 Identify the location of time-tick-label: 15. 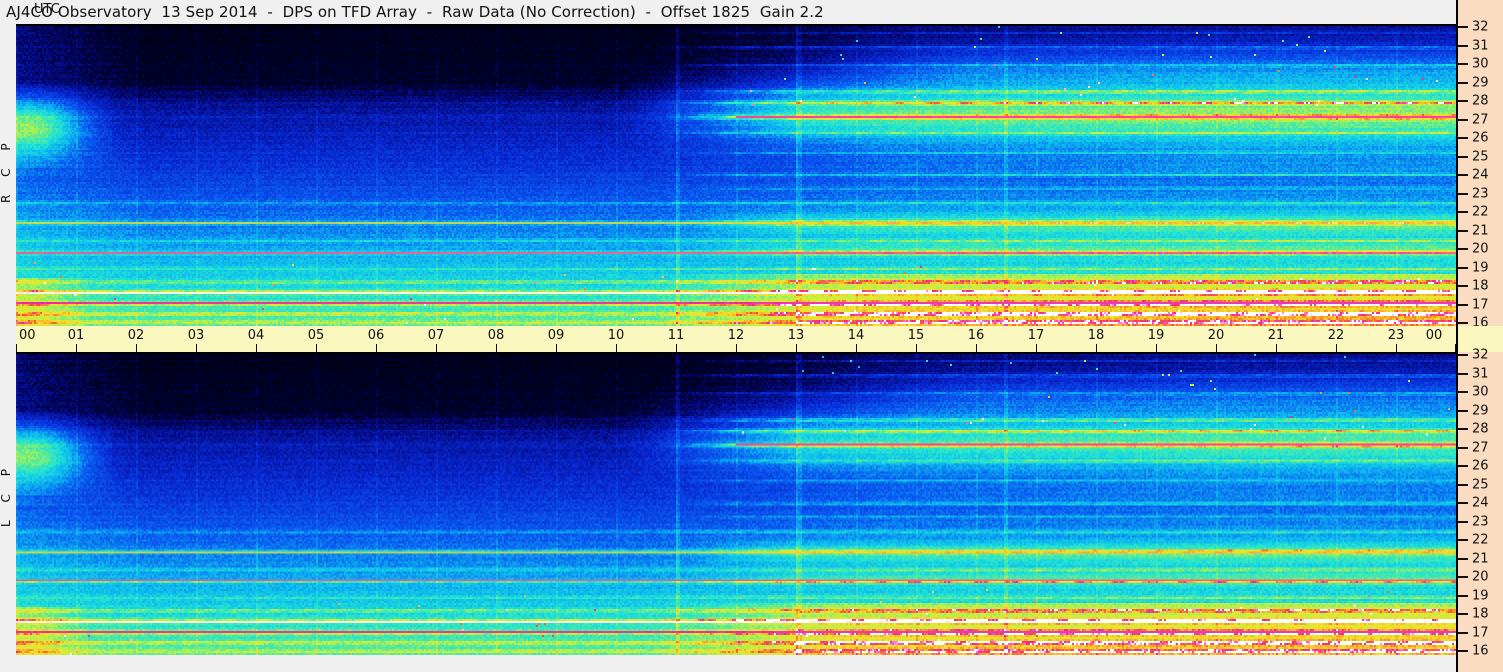
(916, 335).